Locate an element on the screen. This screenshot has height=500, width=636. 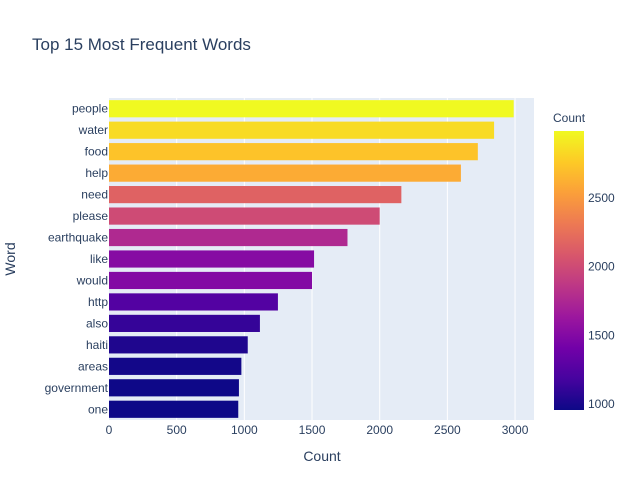
bar-areas is located at coordinates (175, 366).